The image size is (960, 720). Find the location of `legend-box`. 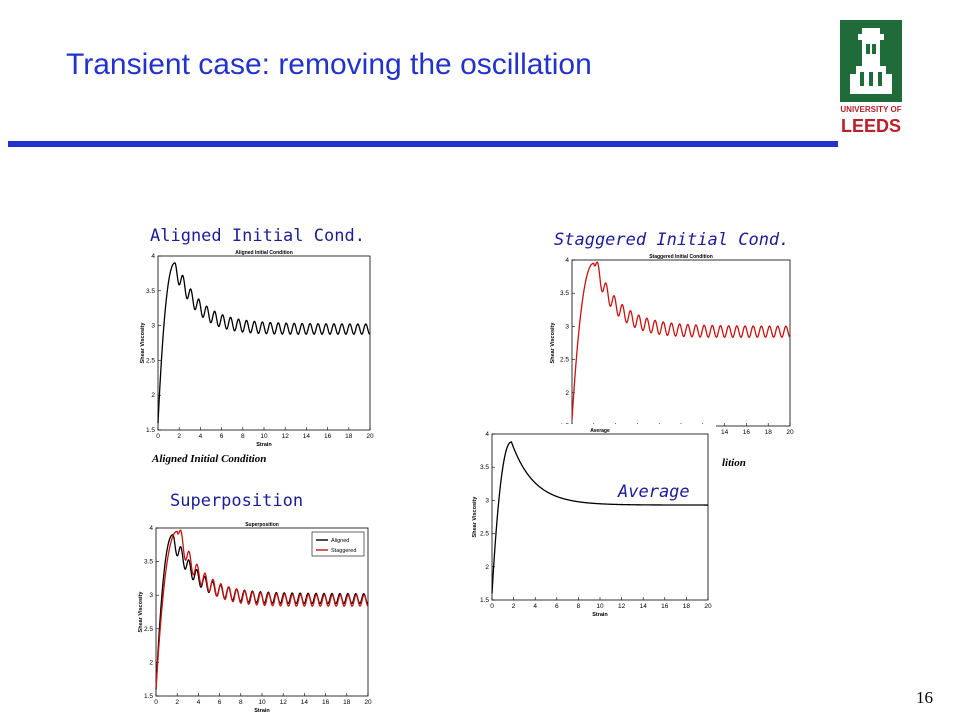

legend-box is located at coordinates (338, 544).